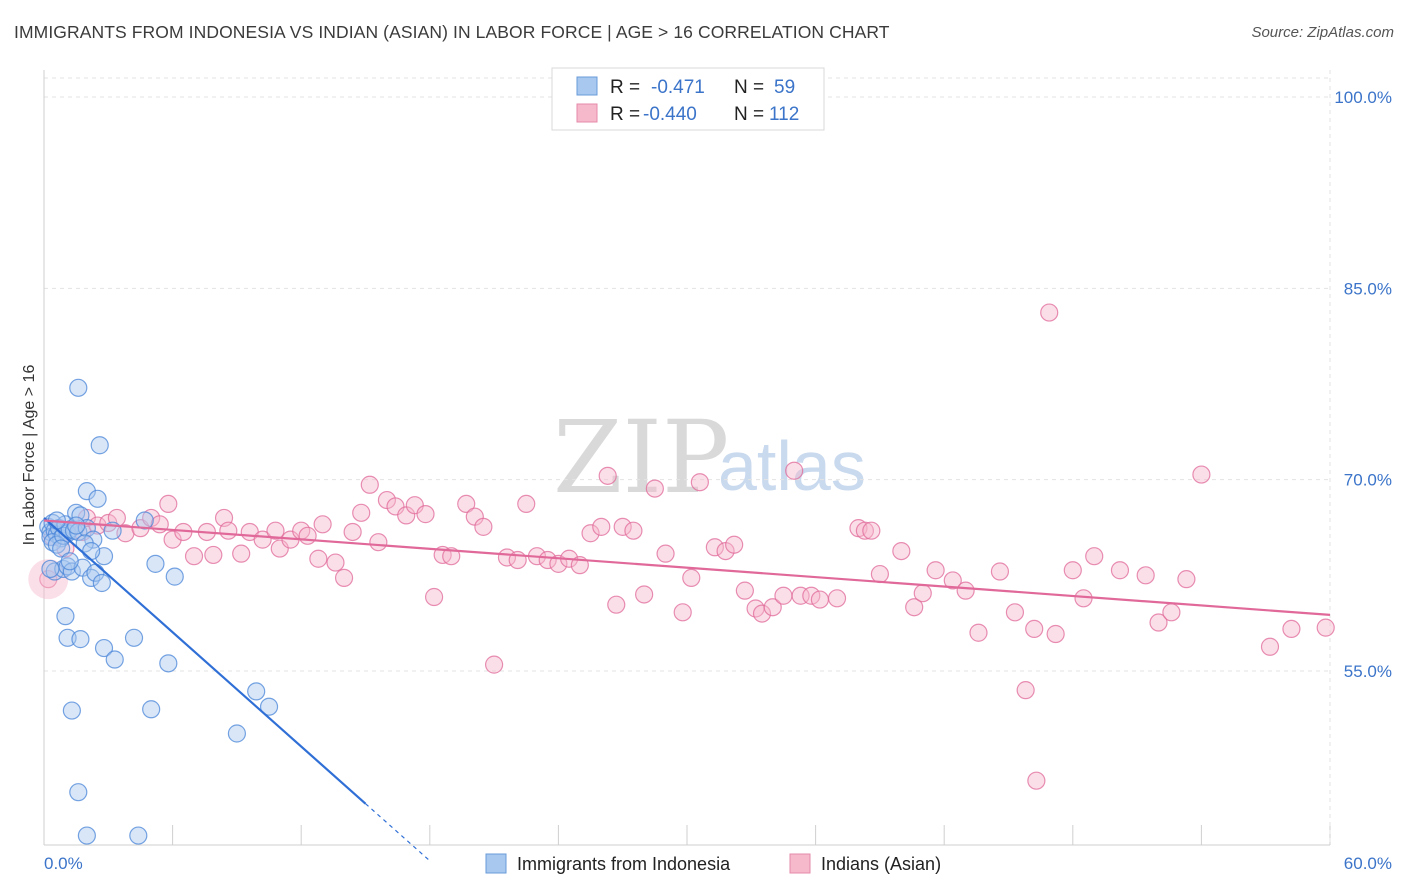 This screenshot has height=892, width=1406. What do you see at coordinates (1363, 97) in the screenshot?
I see `y-tick-label-3: 100.0%` at bounding box center [1363, 97].